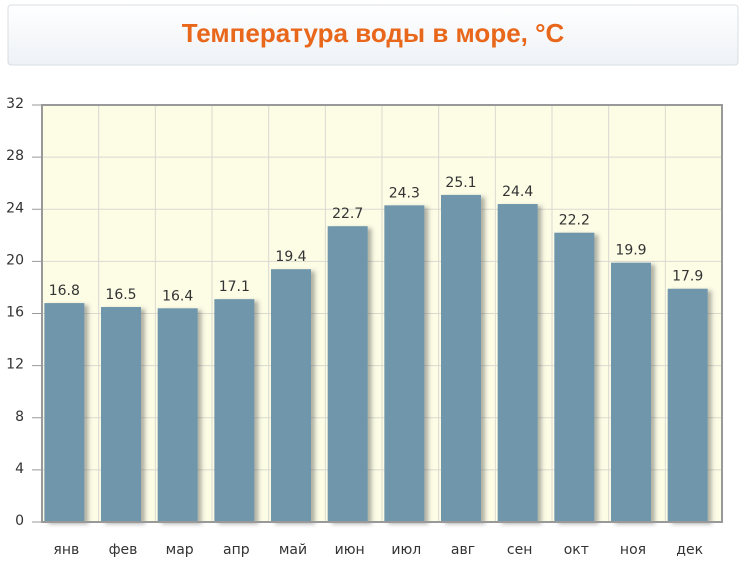 The image size is (746, 572). What do you see at coordinates (123, 550) in the screenshot?
I see `x-tick-label: фев` at bounding box center [123, 550].